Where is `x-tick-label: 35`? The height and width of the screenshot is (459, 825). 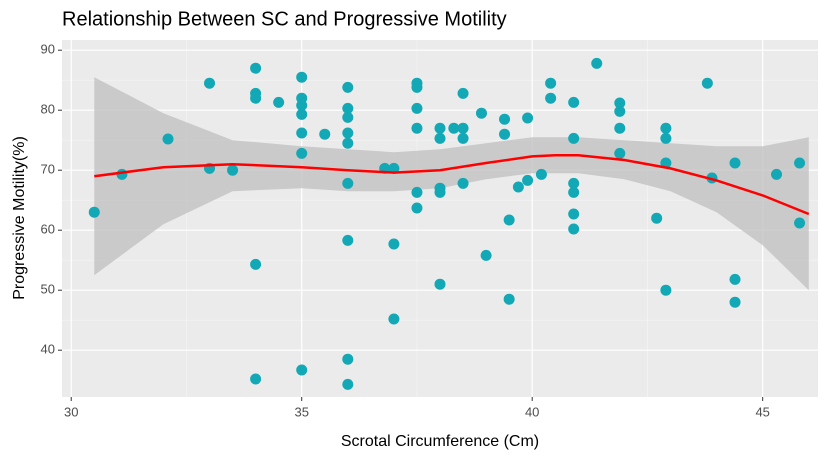 x-tick-label: 35 is located at coordinates (301, 411).